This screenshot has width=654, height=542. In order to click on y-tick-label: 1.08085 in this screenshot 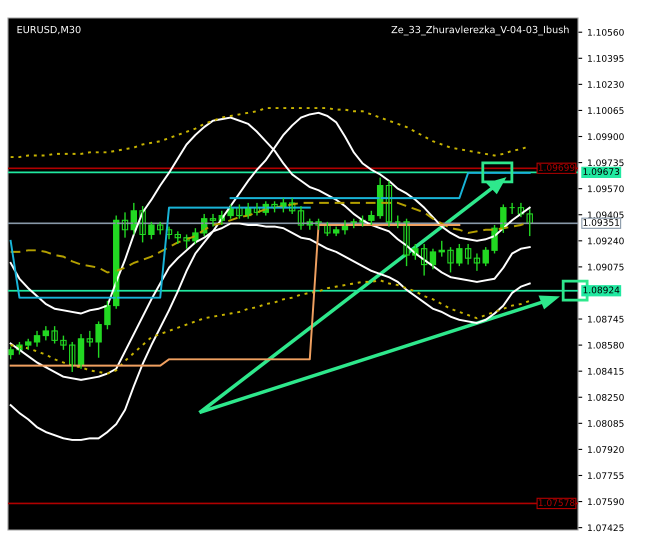, I will do `click(606, 423)`.